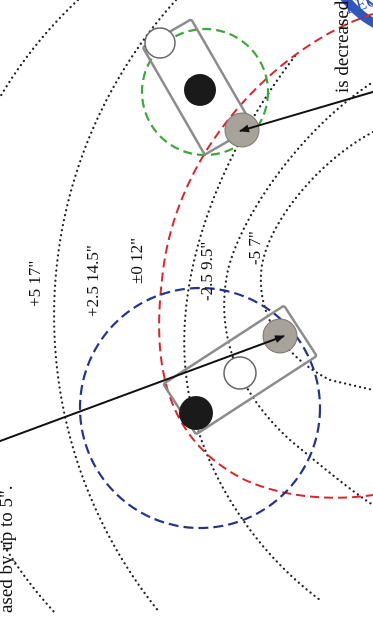 Image resolution: width=373 pixels, height=618 pixels. Describe the element at coordinates (136, 261) in the screenshot. I see `ring-label-zero: ±0 12"` at that location.